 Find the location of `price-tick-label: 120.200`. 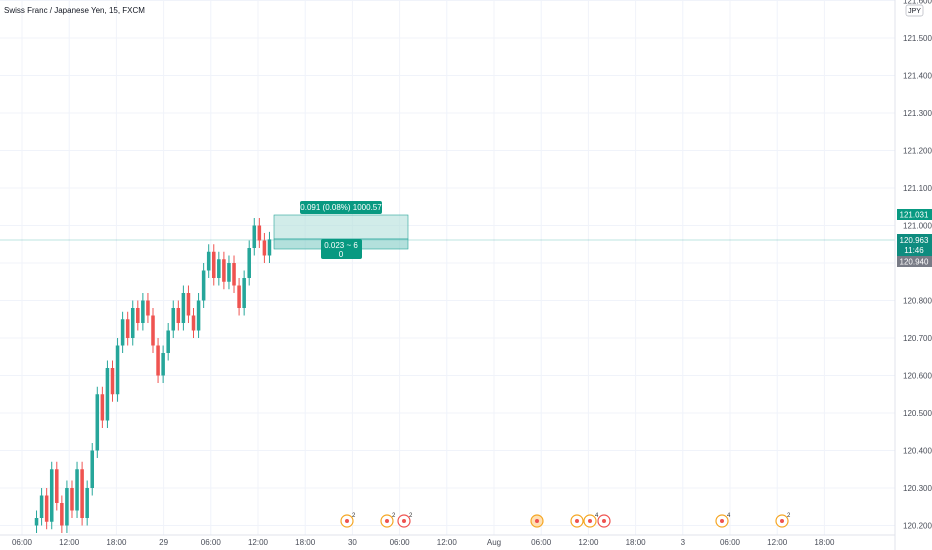

price-tick-label: 120.200 is located at coordinates (917, 526).